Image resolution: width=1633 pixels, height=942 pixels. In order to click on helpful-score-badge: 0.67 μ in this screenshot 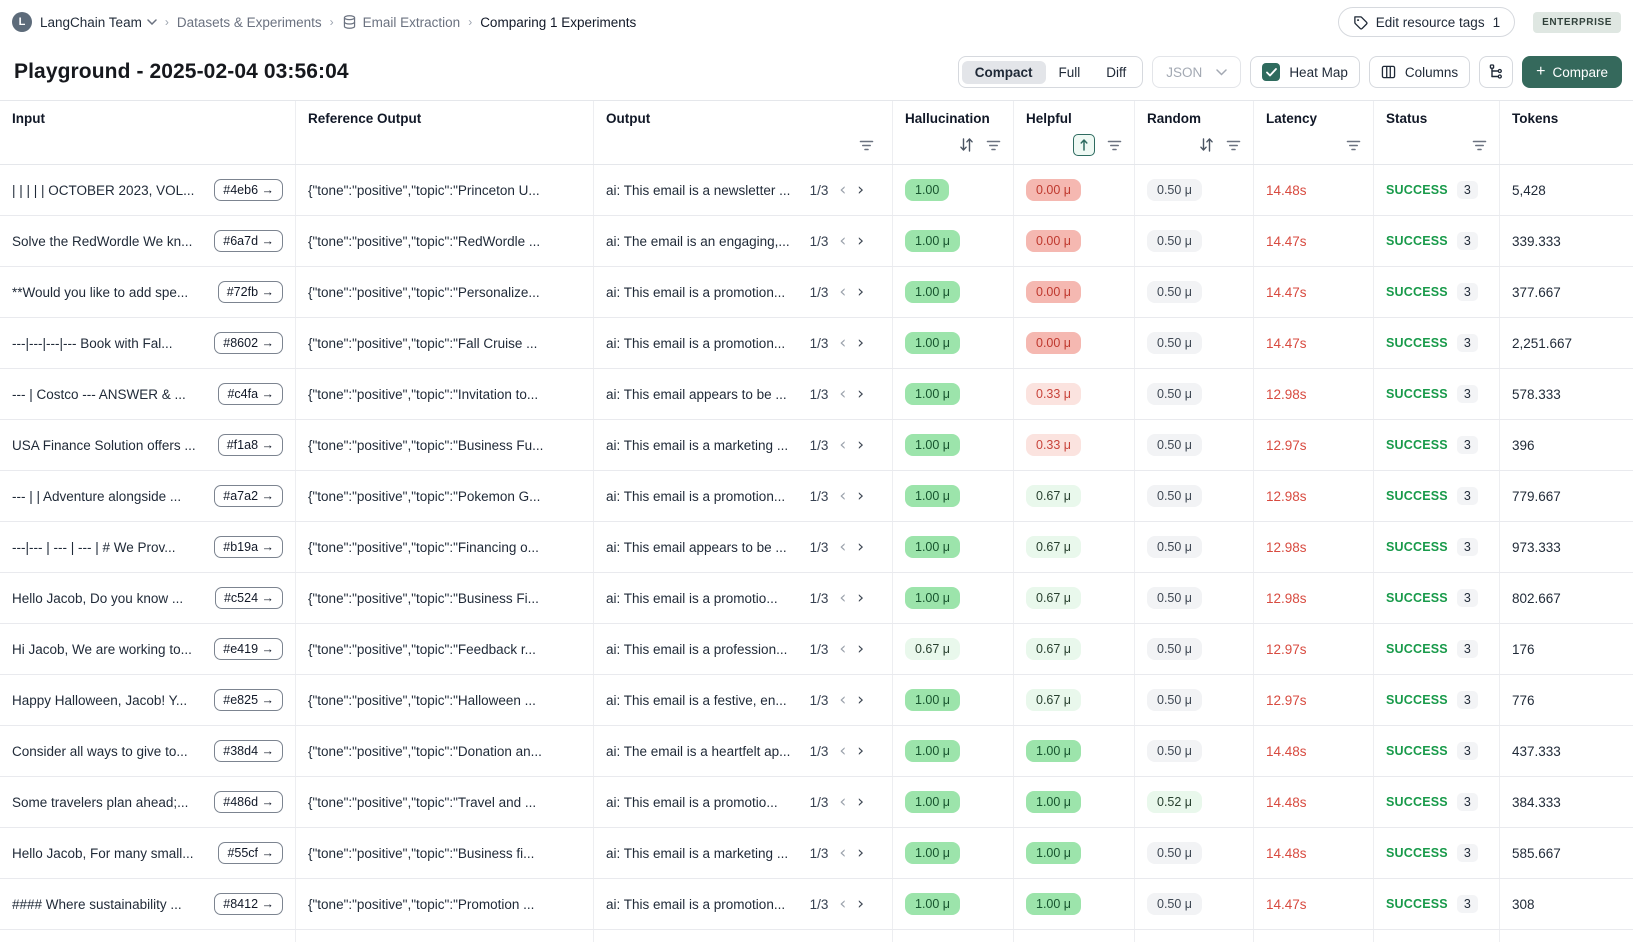, I will do `click(1054, 649)`.